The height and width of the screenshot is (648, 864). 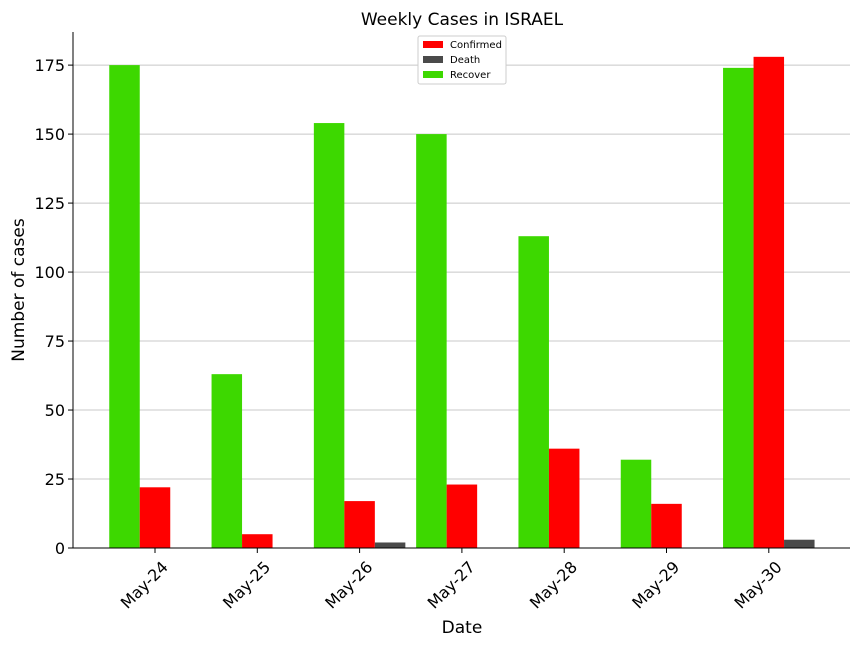 What do you see at coordinates (655, 584) in the screenshot?
I see `x-tick-label: May-29` at bounding box center [655, 584].